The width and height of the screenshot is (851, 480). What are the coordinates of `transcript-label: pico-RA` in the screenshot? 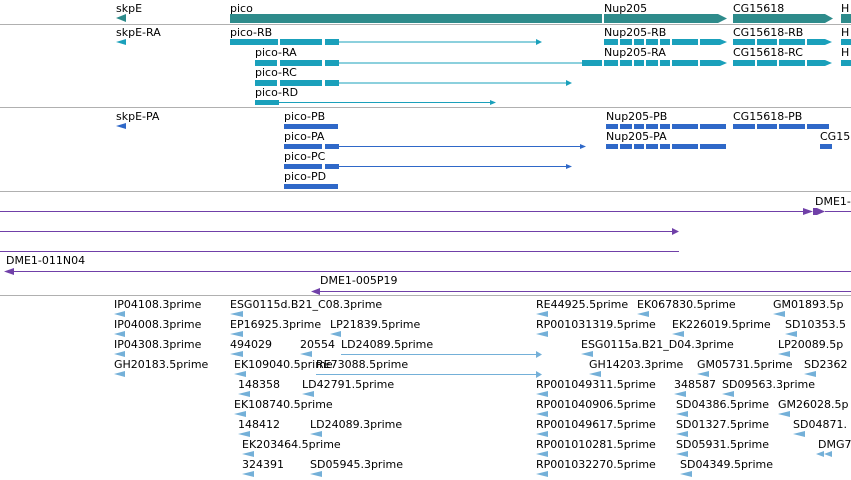 It's located at (276, 52).